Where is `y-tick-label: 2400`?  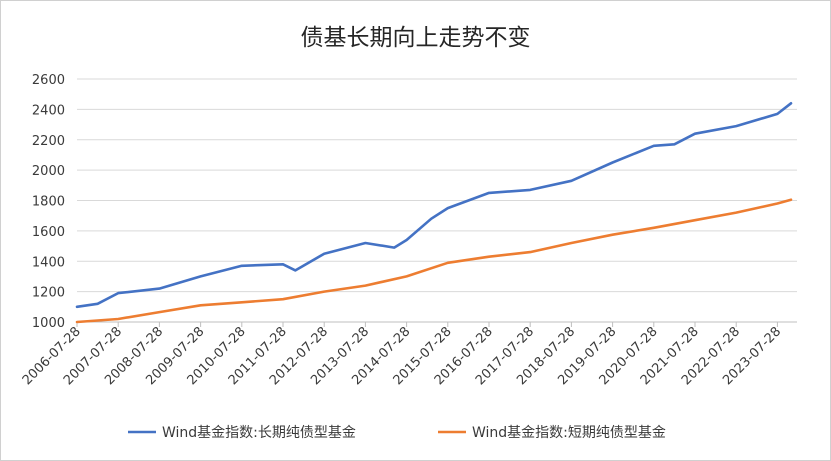
y-tick-label: 2400 is located at coordinates (48, 110).